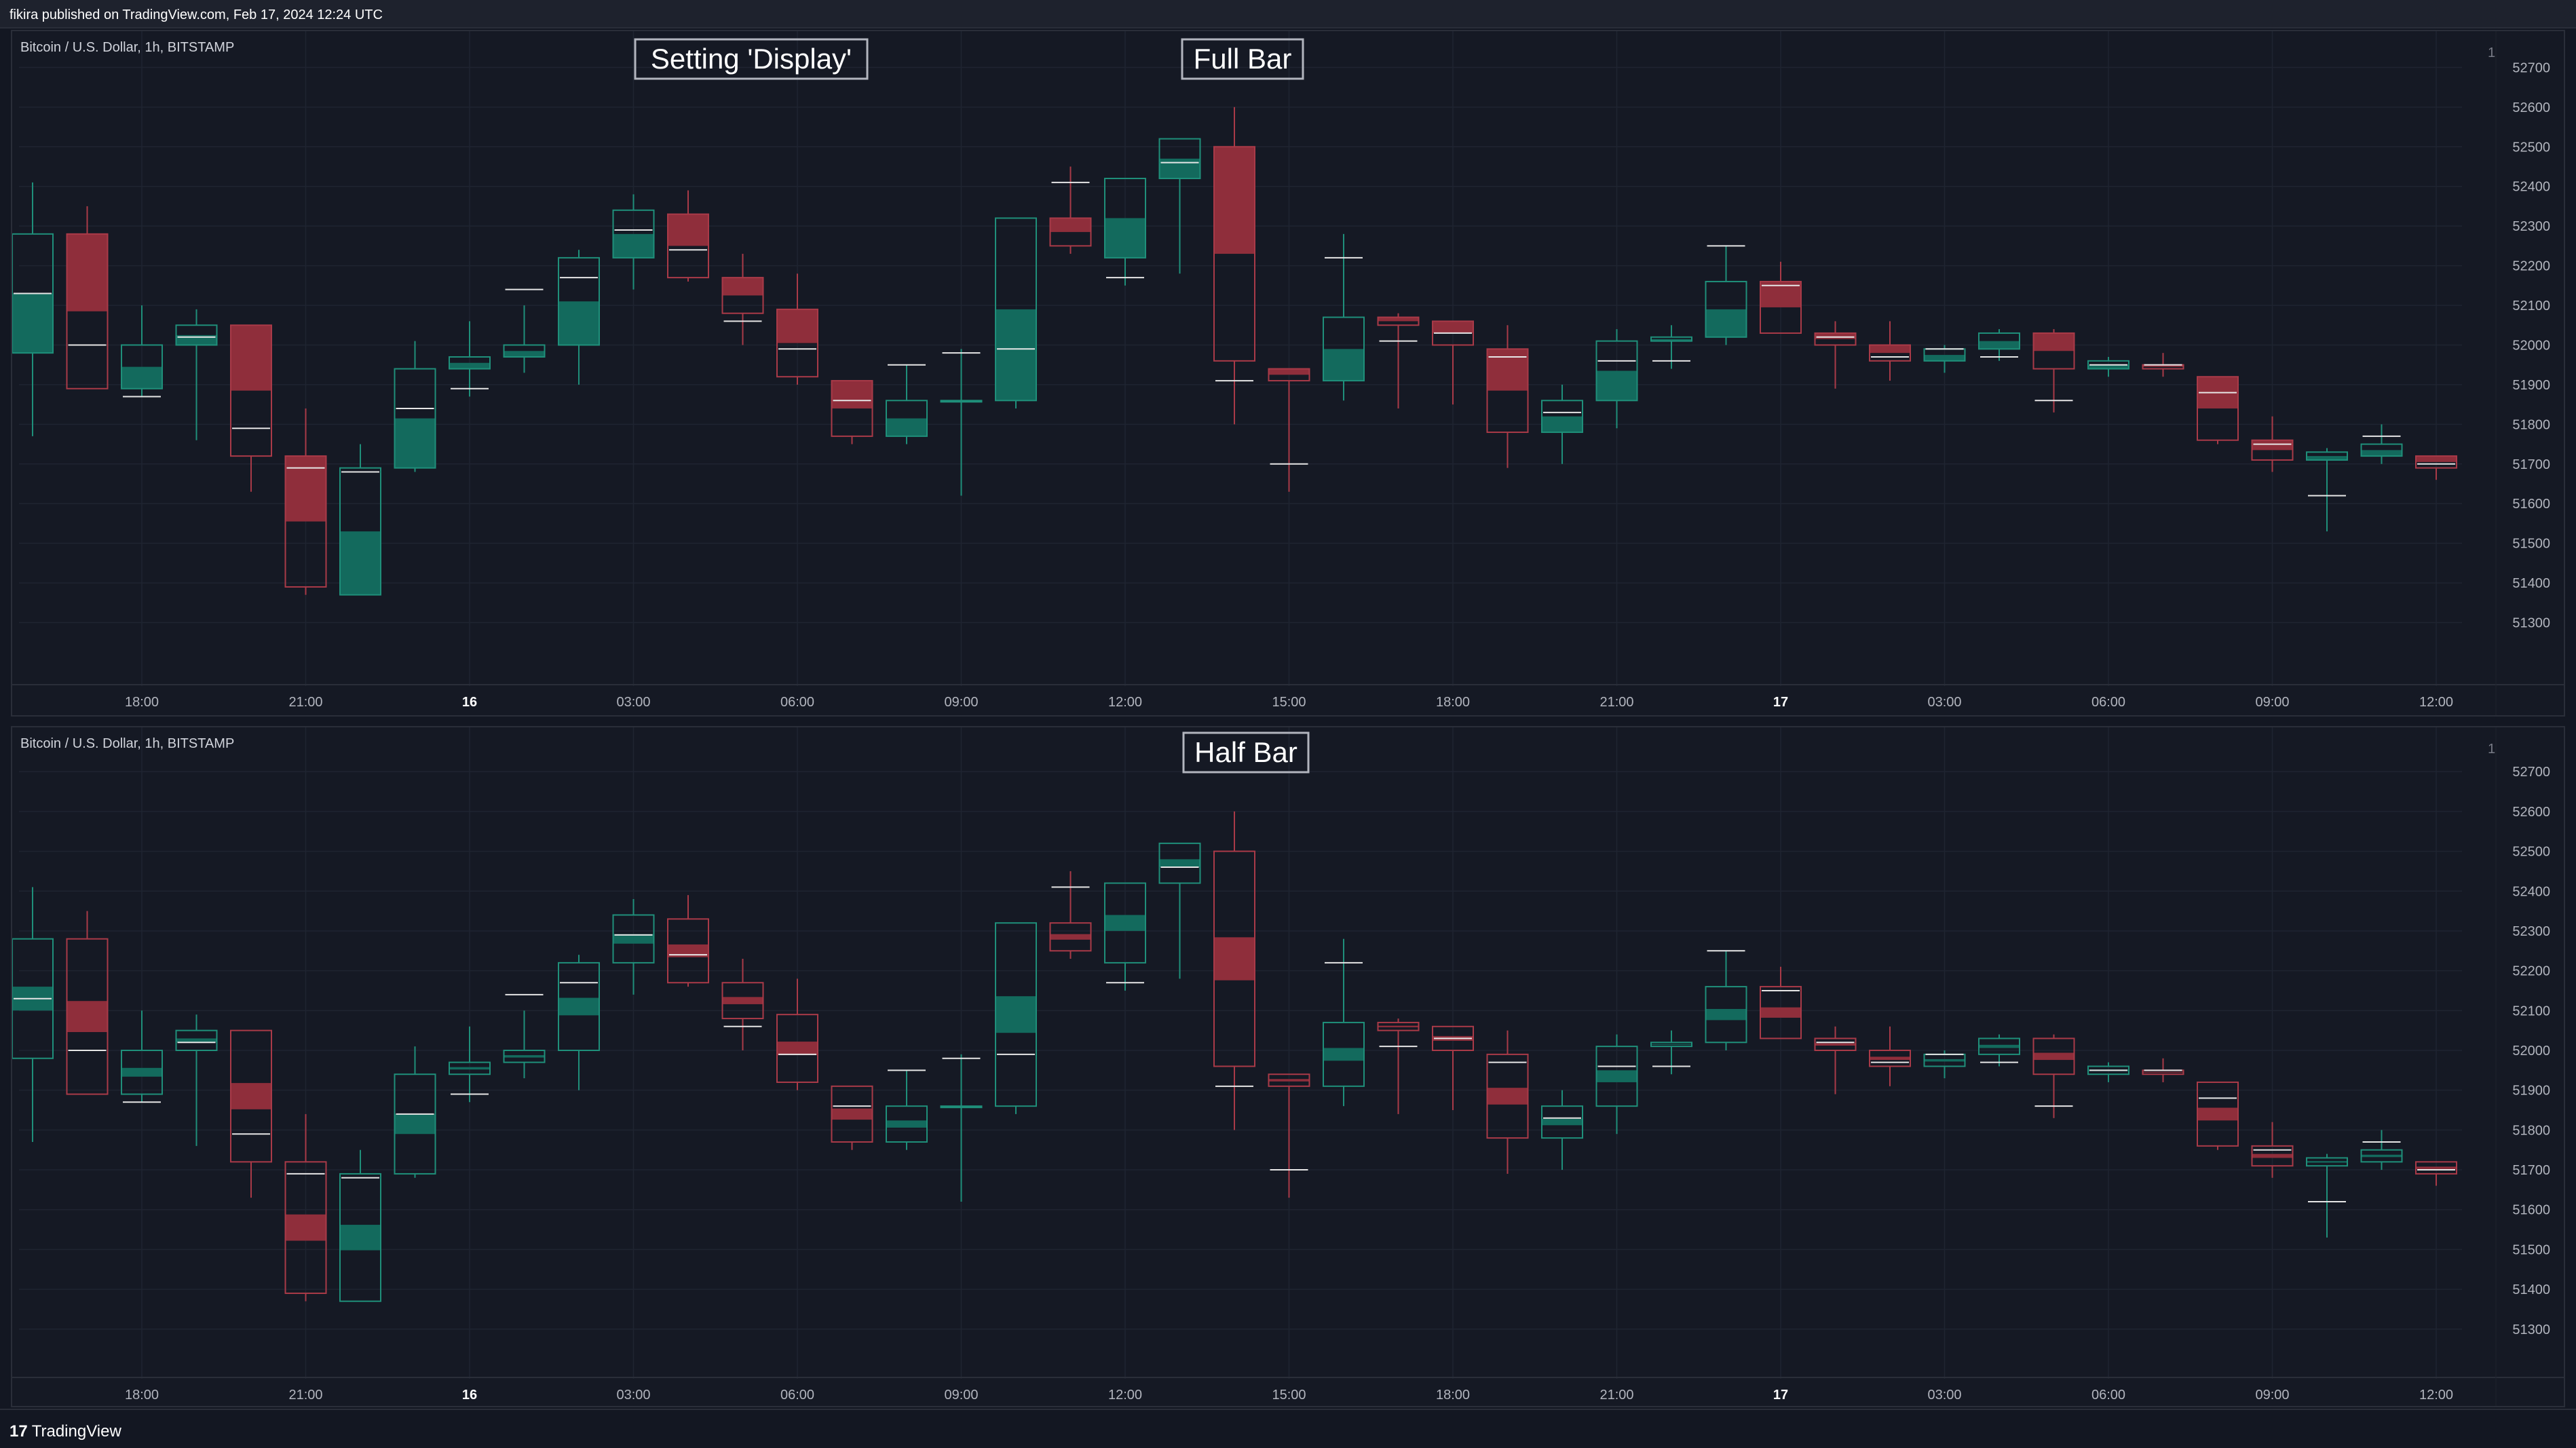 Image resolution: width=2576 pixels, height=1448 pixels. Describe the element at coordinates (470, 1395) in the screenshot. I see `x-tick-label: 16` at that location.